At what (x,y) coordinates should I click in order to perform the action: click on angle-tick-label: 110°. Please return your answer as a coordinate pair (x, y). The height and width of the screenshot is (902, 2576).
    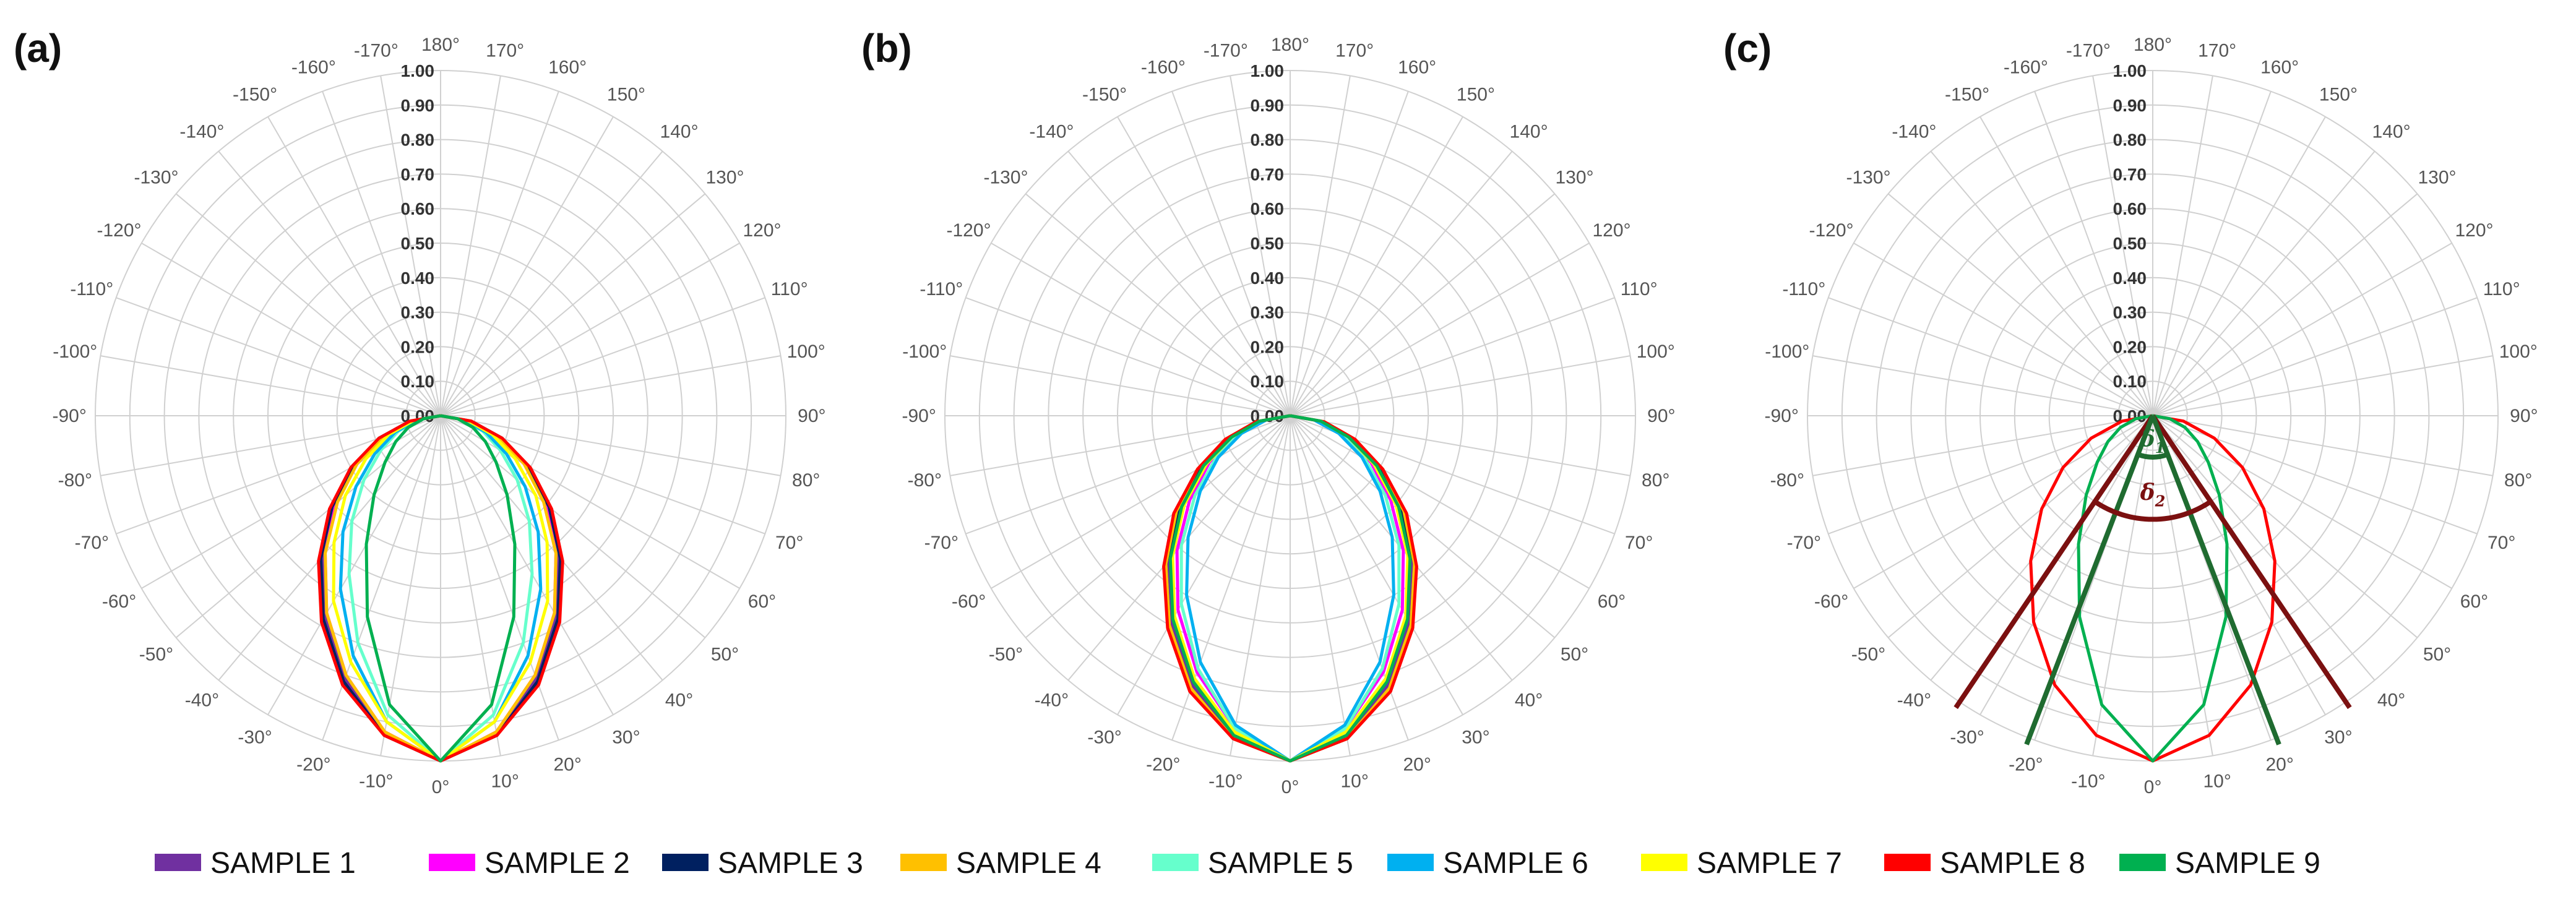
    Looking at the image, I should click on (789, 289).